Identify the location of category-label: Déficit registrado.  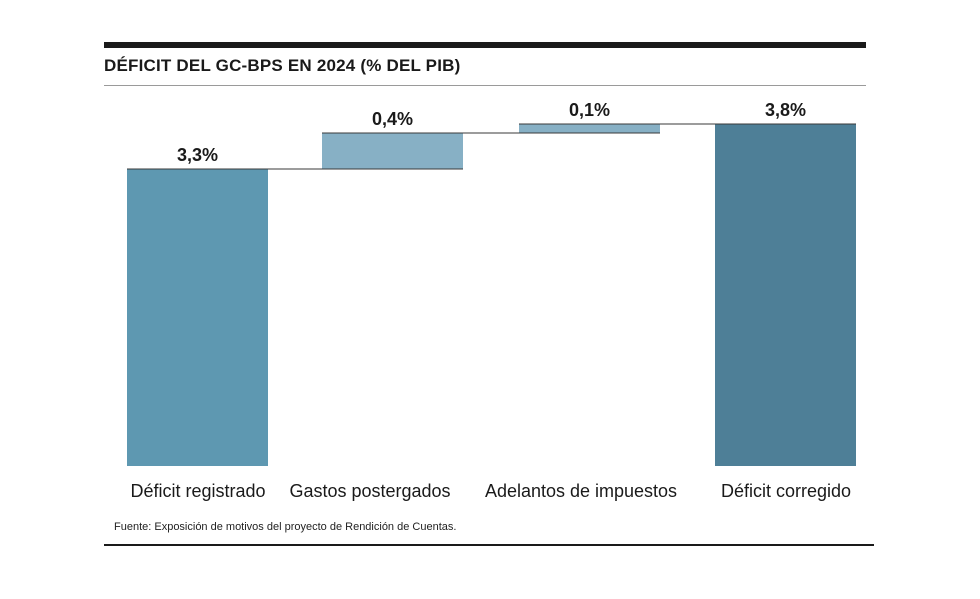
(197, 491).